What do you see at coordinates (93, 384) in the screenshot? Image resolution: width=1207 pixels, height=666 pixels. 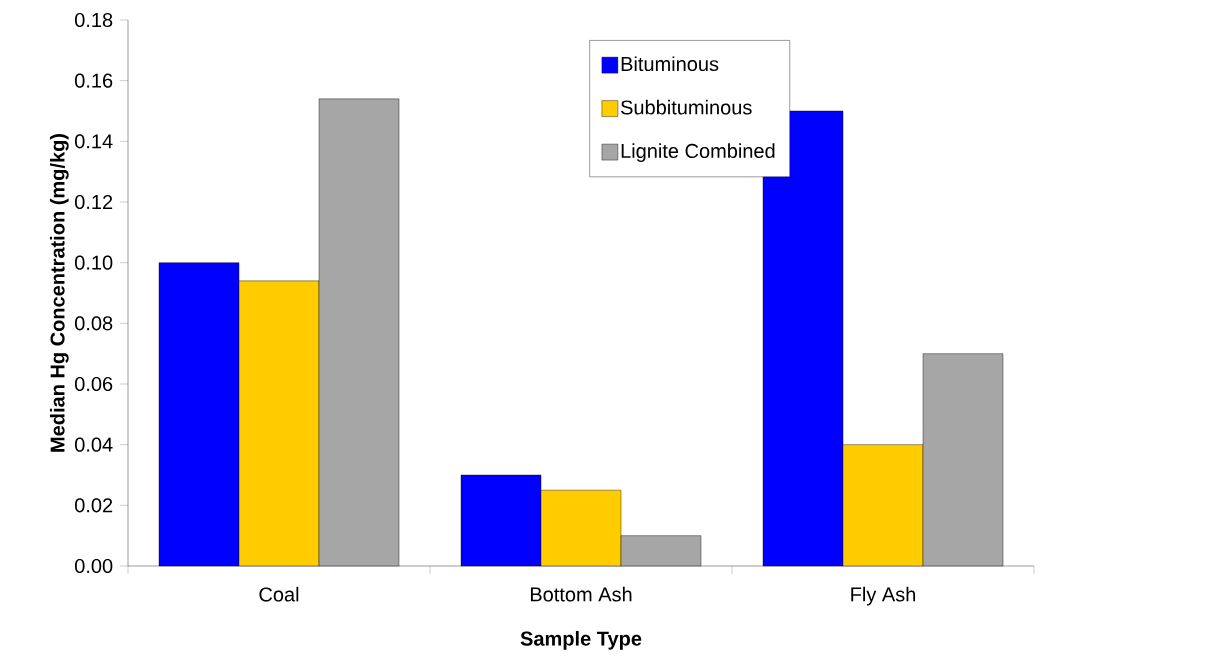 I see `y-tick-label: 0.06` at bounding box center [93, 384].